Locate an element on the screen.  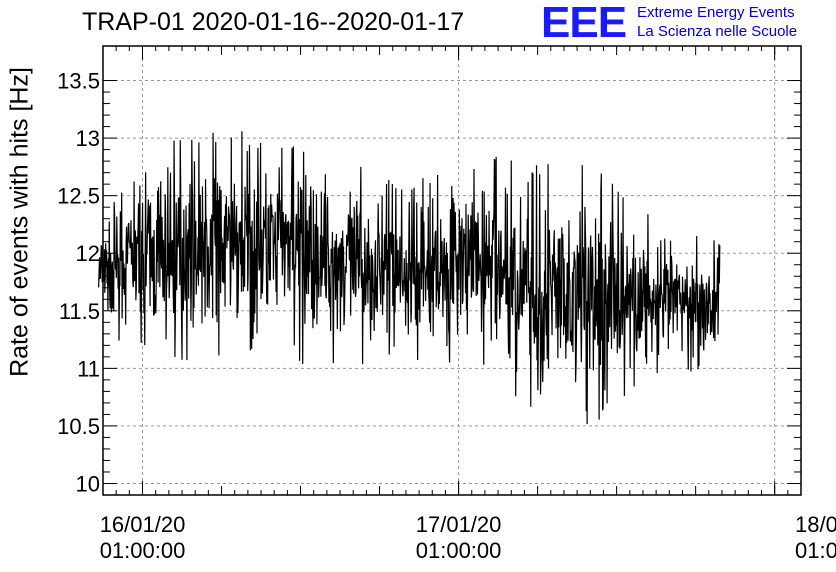
x-tick-label-date: 17/01/20 is located at coordinates (459, 524).